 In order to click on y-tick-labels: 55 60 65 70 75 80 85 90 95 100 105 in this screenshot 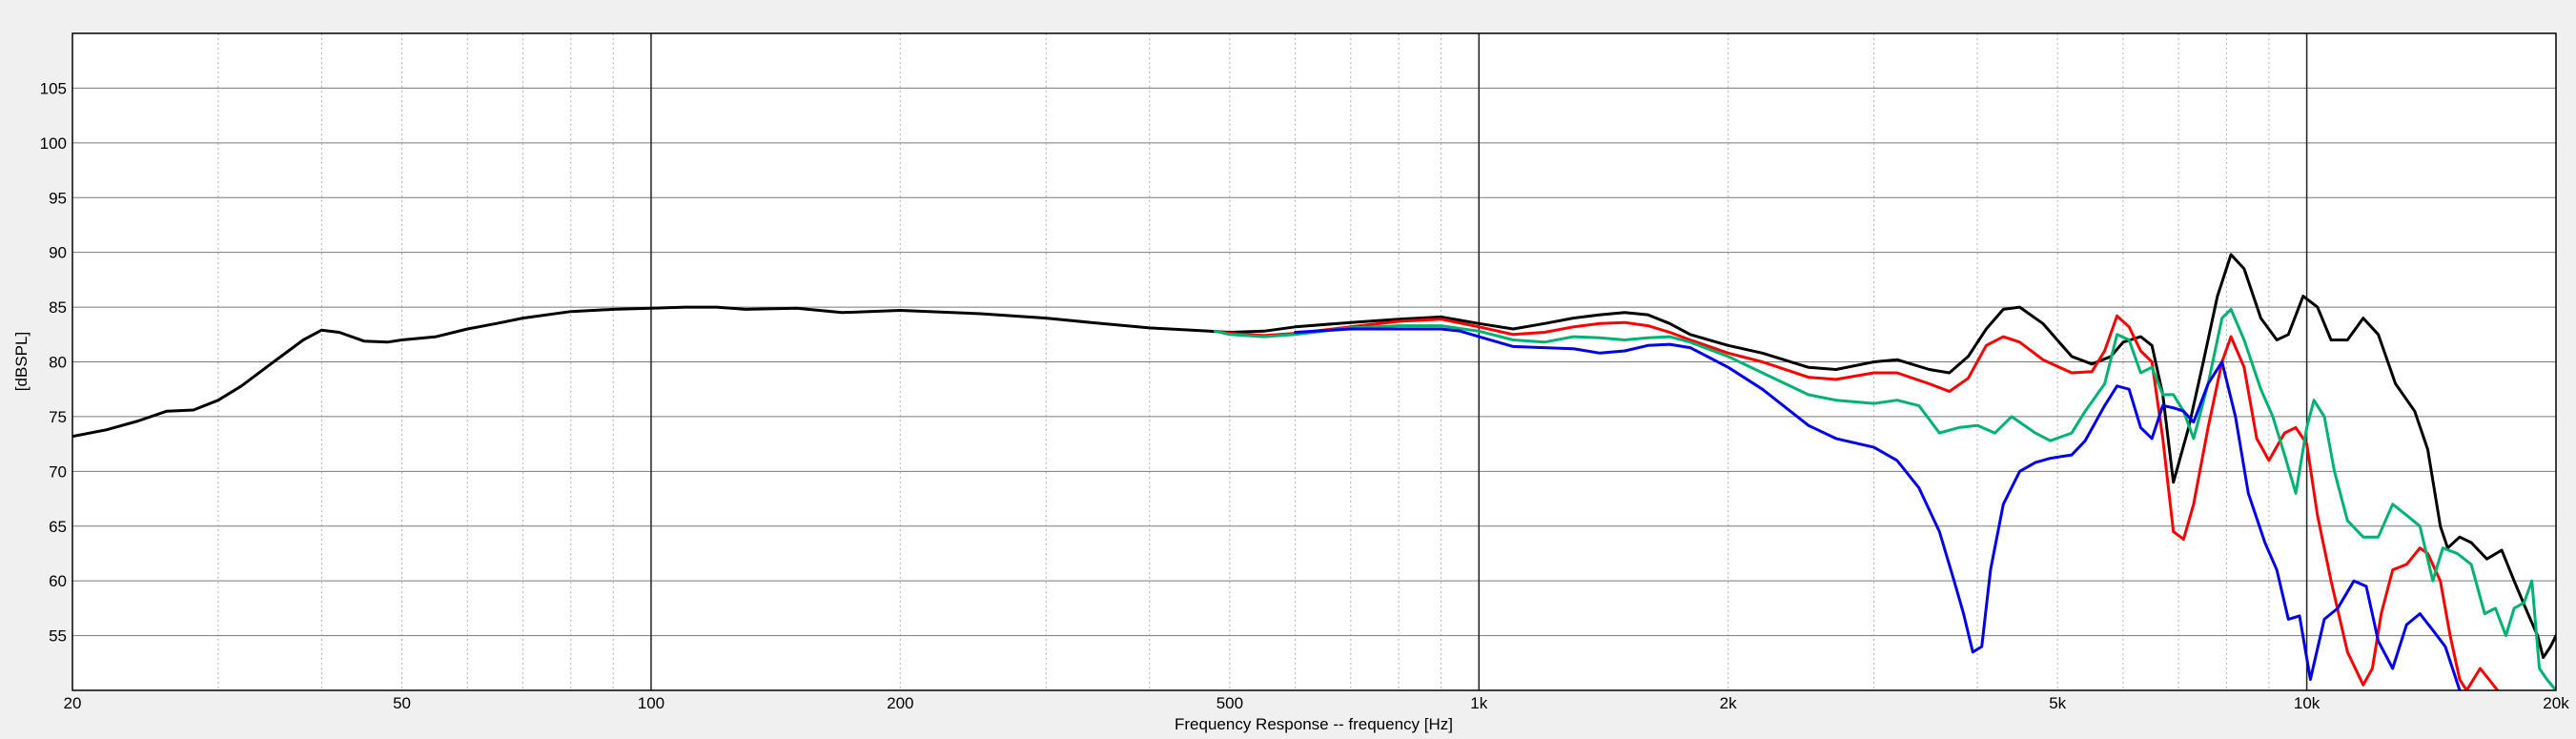, I will do `click(53, 362)`.